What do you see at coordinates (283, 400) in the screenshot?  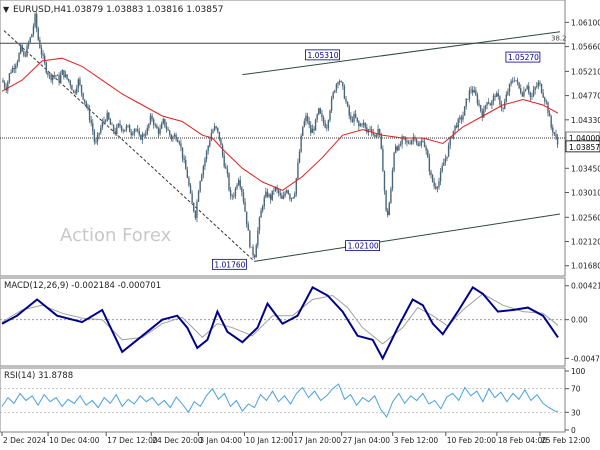 I see `rsi-panel-frame` at bounding box center [283, 400].